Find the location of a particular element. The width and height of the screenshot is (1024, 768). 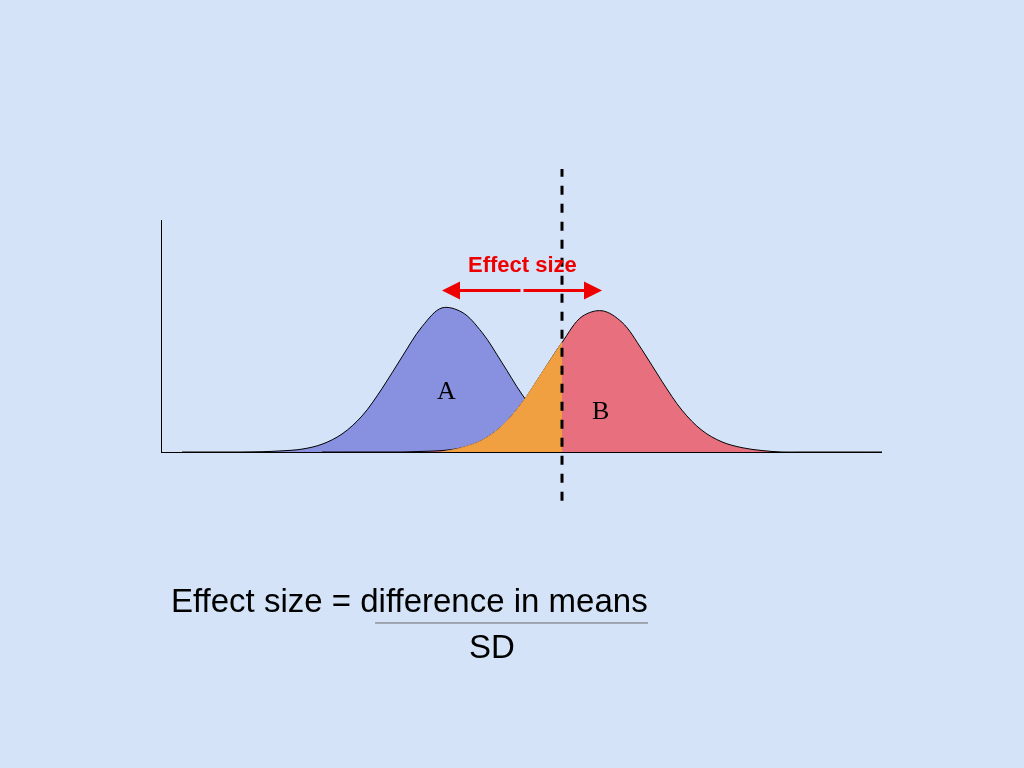

text: Effect size = difference in means is located at coordinates (409, 600).